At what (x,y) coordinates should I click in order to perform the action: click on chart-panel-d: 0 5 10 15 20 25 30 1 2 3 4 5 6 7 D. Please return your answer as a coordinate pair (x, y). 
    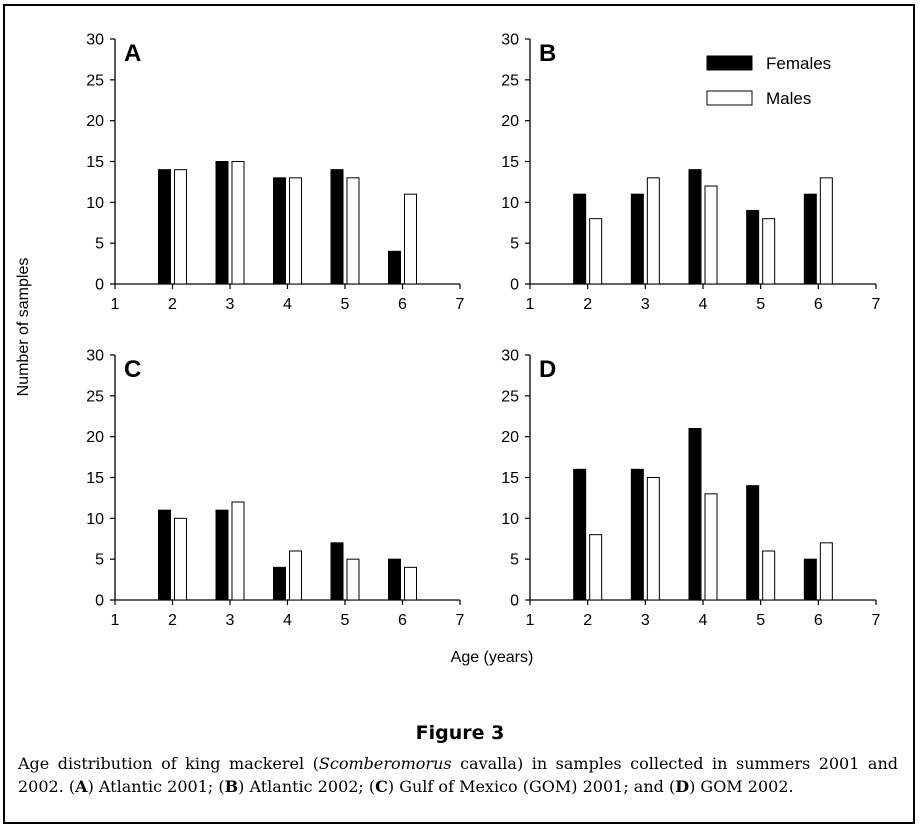
    Looking at the image, I should click on (690, 489).